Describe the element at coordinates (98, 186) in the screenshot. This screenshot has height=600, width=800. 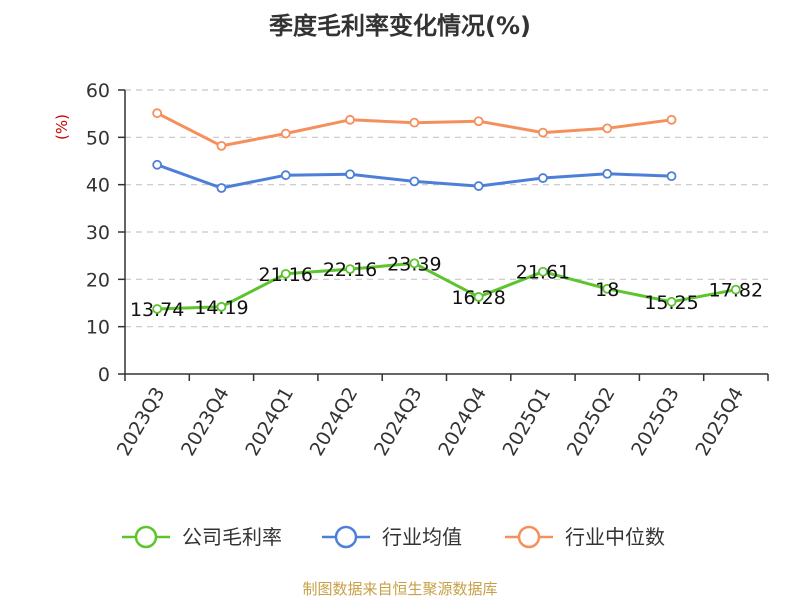
I see `y-tick-label: 40` at that location.